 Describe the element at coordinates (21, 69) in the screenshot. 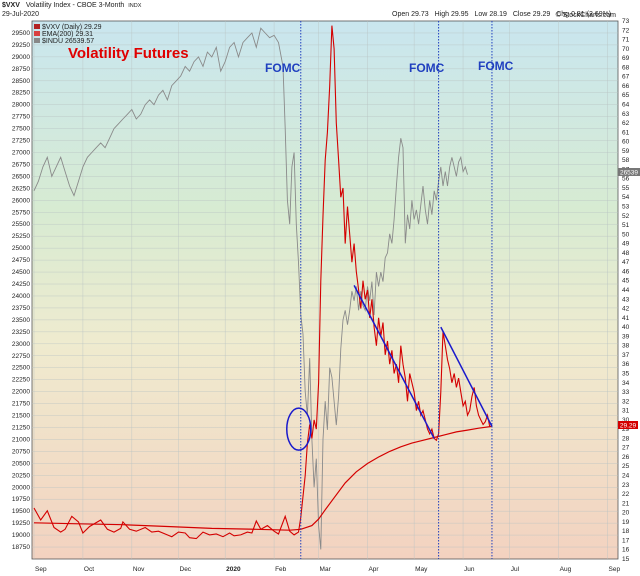

I see `left-tick-label: 28750` at that location.